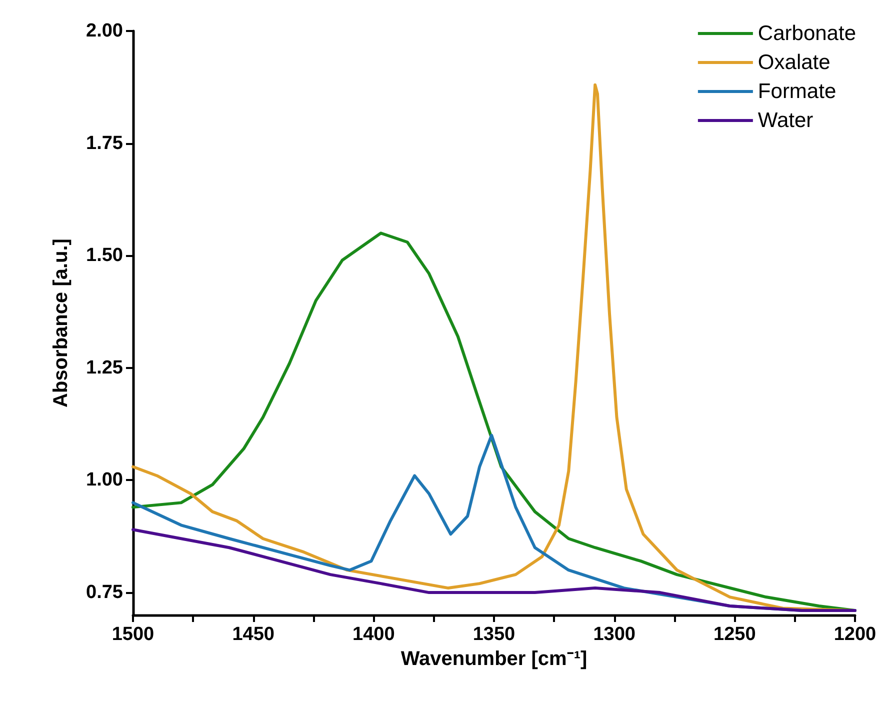  What do you see at coordinates (807, 33) in the screenshot?
I see `legend-label: Carbonate` at bounding box center [807, 33].